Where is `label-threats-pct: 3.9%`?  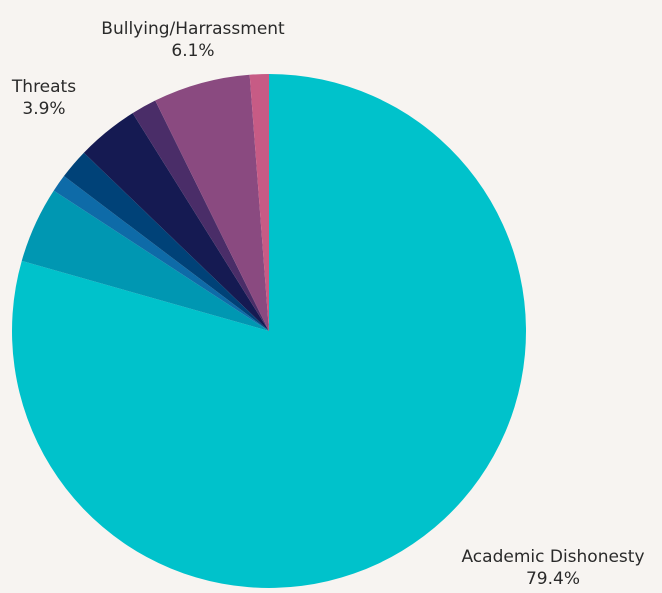 label-threats-pct: 3.9% is located at coordinates (44, 109).